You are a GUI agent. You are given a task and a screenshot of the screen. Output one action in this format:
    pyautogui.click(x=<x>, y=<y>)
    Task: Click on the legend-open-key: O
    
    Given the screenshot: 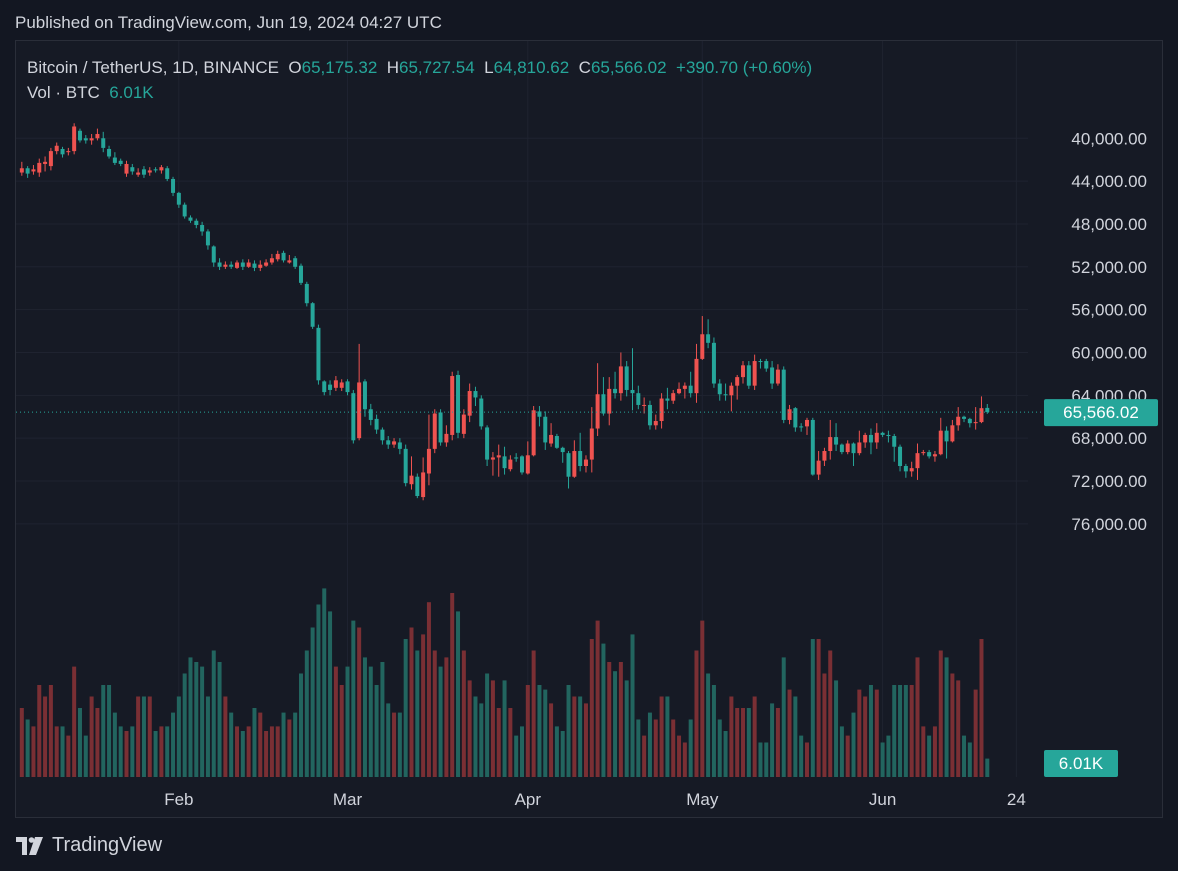 What is the action you would take?
    pyautogui.click(x=295, y=67)
    